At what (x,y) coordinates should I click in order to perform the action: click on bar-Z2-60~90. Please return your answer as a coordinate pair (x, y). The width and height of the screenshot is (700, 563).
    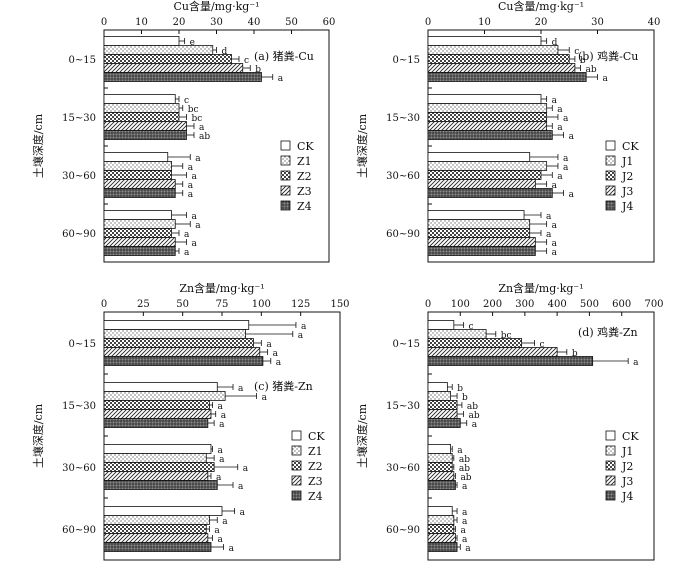
    Looking at the image, I should click on (155, 529).